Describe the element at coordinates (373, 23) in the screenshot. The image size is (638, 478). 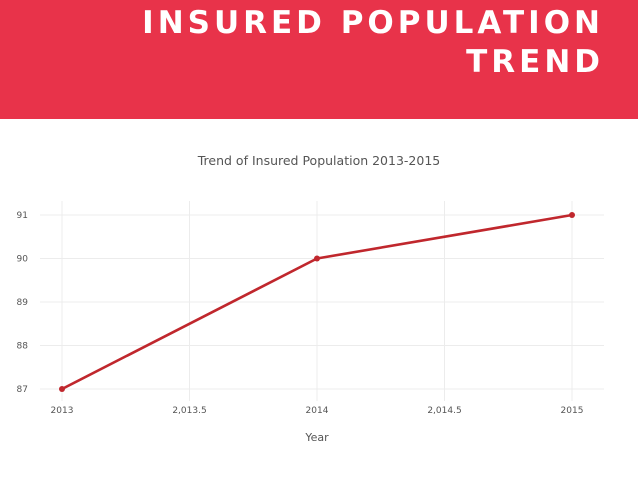
I see `page-title-line-1: INSURED POPULATION` at that location.